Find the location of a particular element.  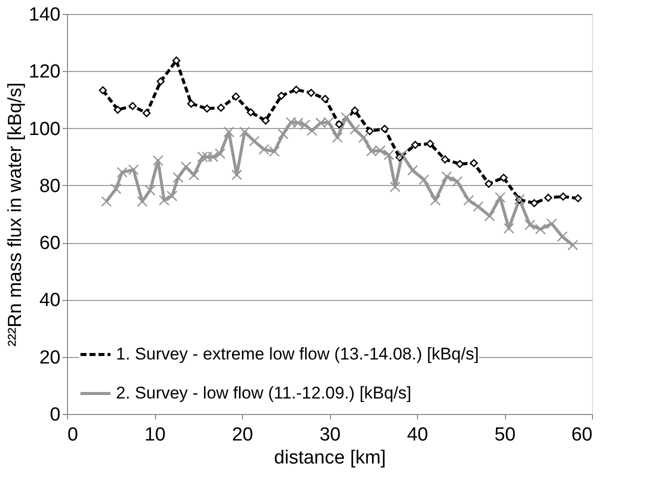

y-tick-label: 0 is located at coordinates (55, 415).